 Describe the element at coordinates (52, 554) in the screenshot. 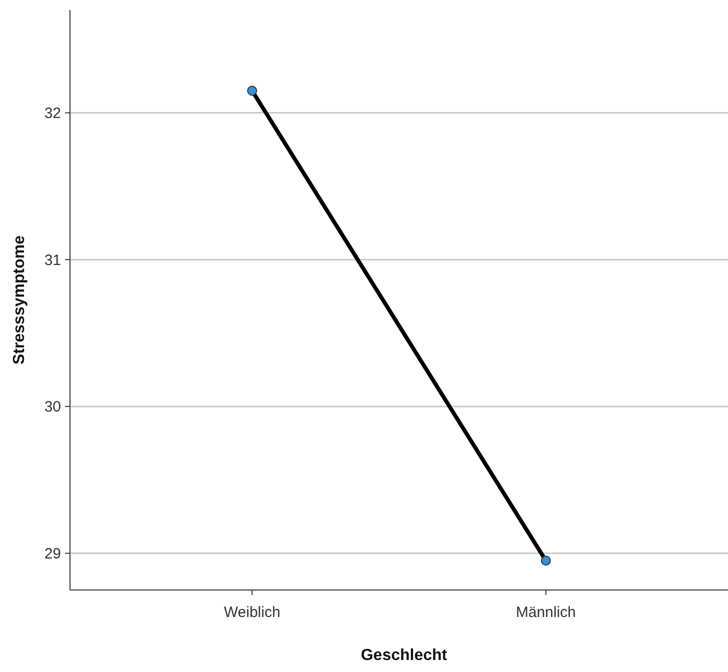

I see `y-tick-label: 29` at that location.